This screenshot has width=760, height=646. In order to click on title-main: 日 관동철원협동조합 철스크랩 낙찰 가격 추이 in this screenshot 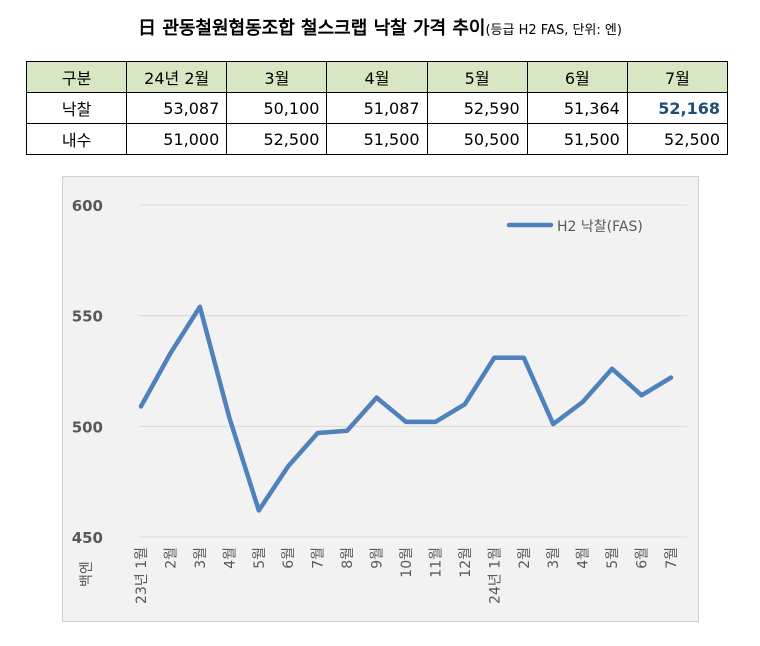, I will do `click(312, 28)`.